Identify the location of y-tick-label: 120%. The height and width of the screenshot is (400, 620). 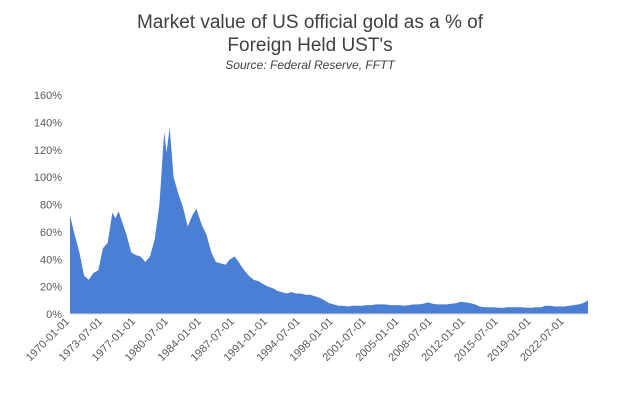
(48, 151).